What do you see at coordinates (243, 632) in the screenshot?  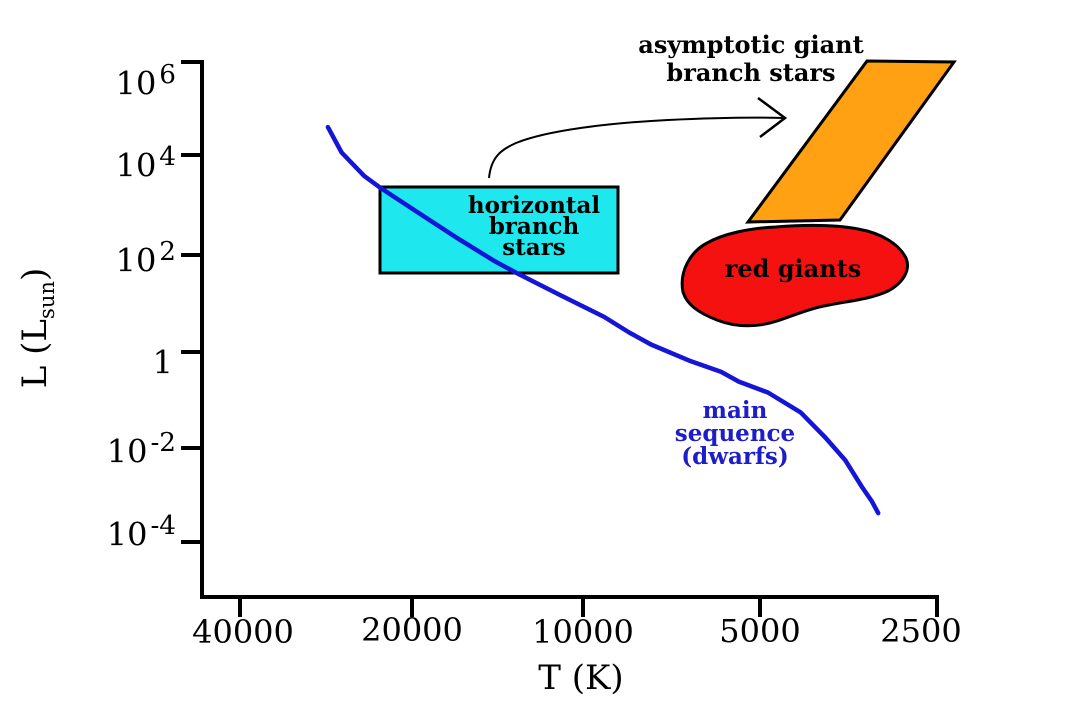 I see `x-tick-label-40000: 40000` at bounding box center [243, 632].